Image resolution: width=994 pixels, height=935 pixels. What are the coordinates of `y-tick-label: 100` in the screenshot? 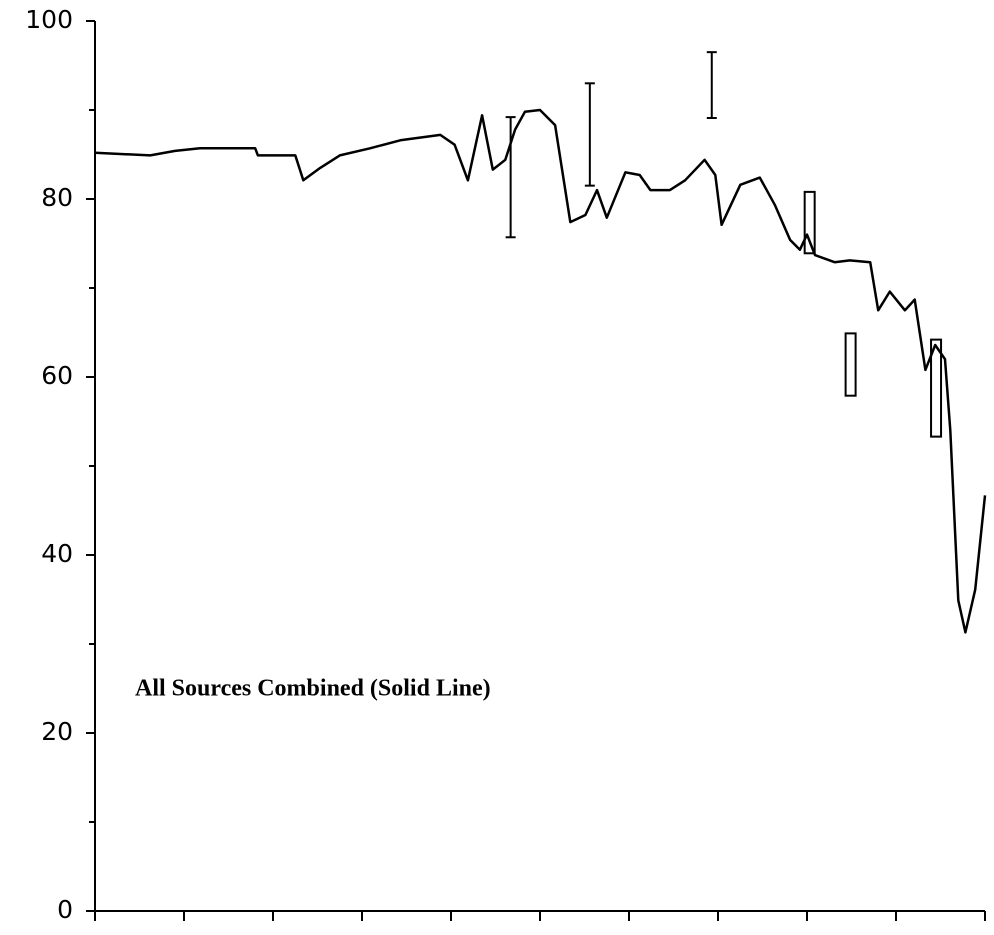 It's located at (49, 19).